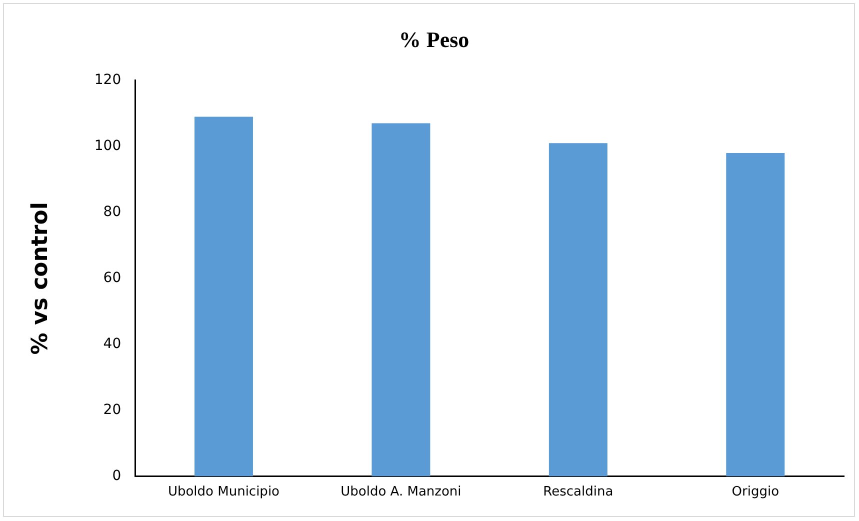  What do you see at coordinates (108, 146) in the screenshot?
I see `y-tick-label: 100` at bounding box center [108, 146].